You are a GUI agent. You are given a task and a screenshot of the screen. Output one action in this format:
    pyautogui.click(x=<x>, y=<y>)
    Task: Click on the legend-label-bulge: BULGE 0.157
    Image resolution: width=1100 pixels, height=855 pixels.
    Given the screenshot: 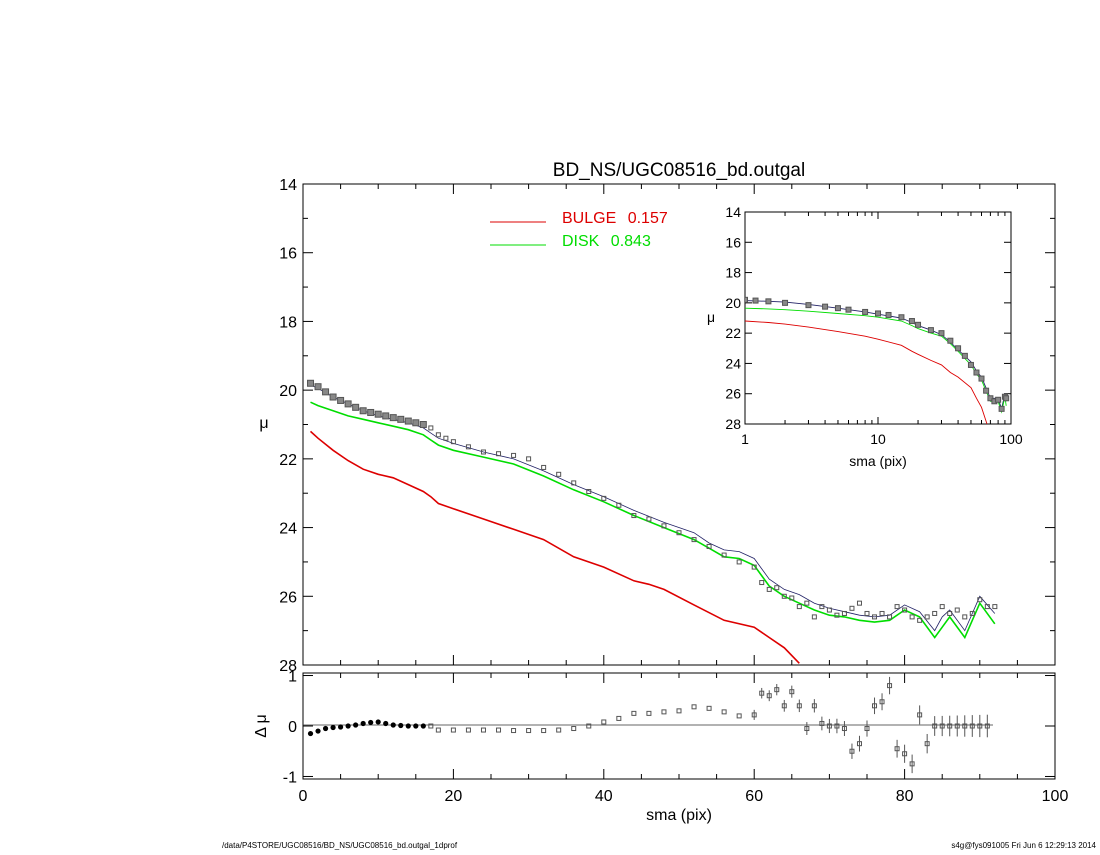 What is the action you would take?
    pyautogui.click(x=615, y=218)
    